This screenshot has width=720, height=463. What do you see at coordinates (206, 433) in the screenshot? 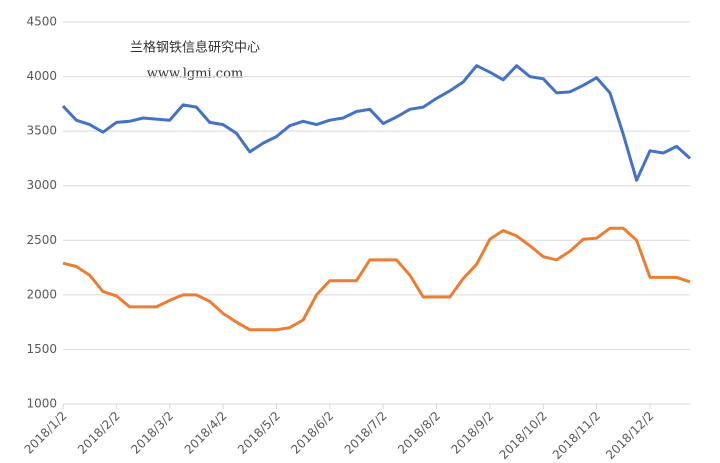
I see `x-tick-label: 2018/4/2` at bounding box center [206, 433].